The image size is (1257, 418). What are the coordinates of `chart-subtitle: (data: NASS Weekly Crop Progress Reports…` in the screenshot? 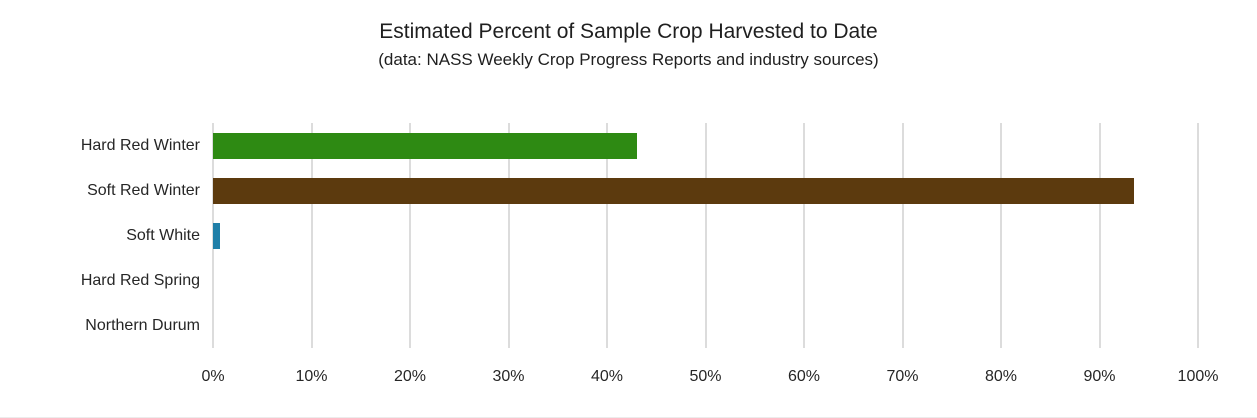 It's located at (628, 59).